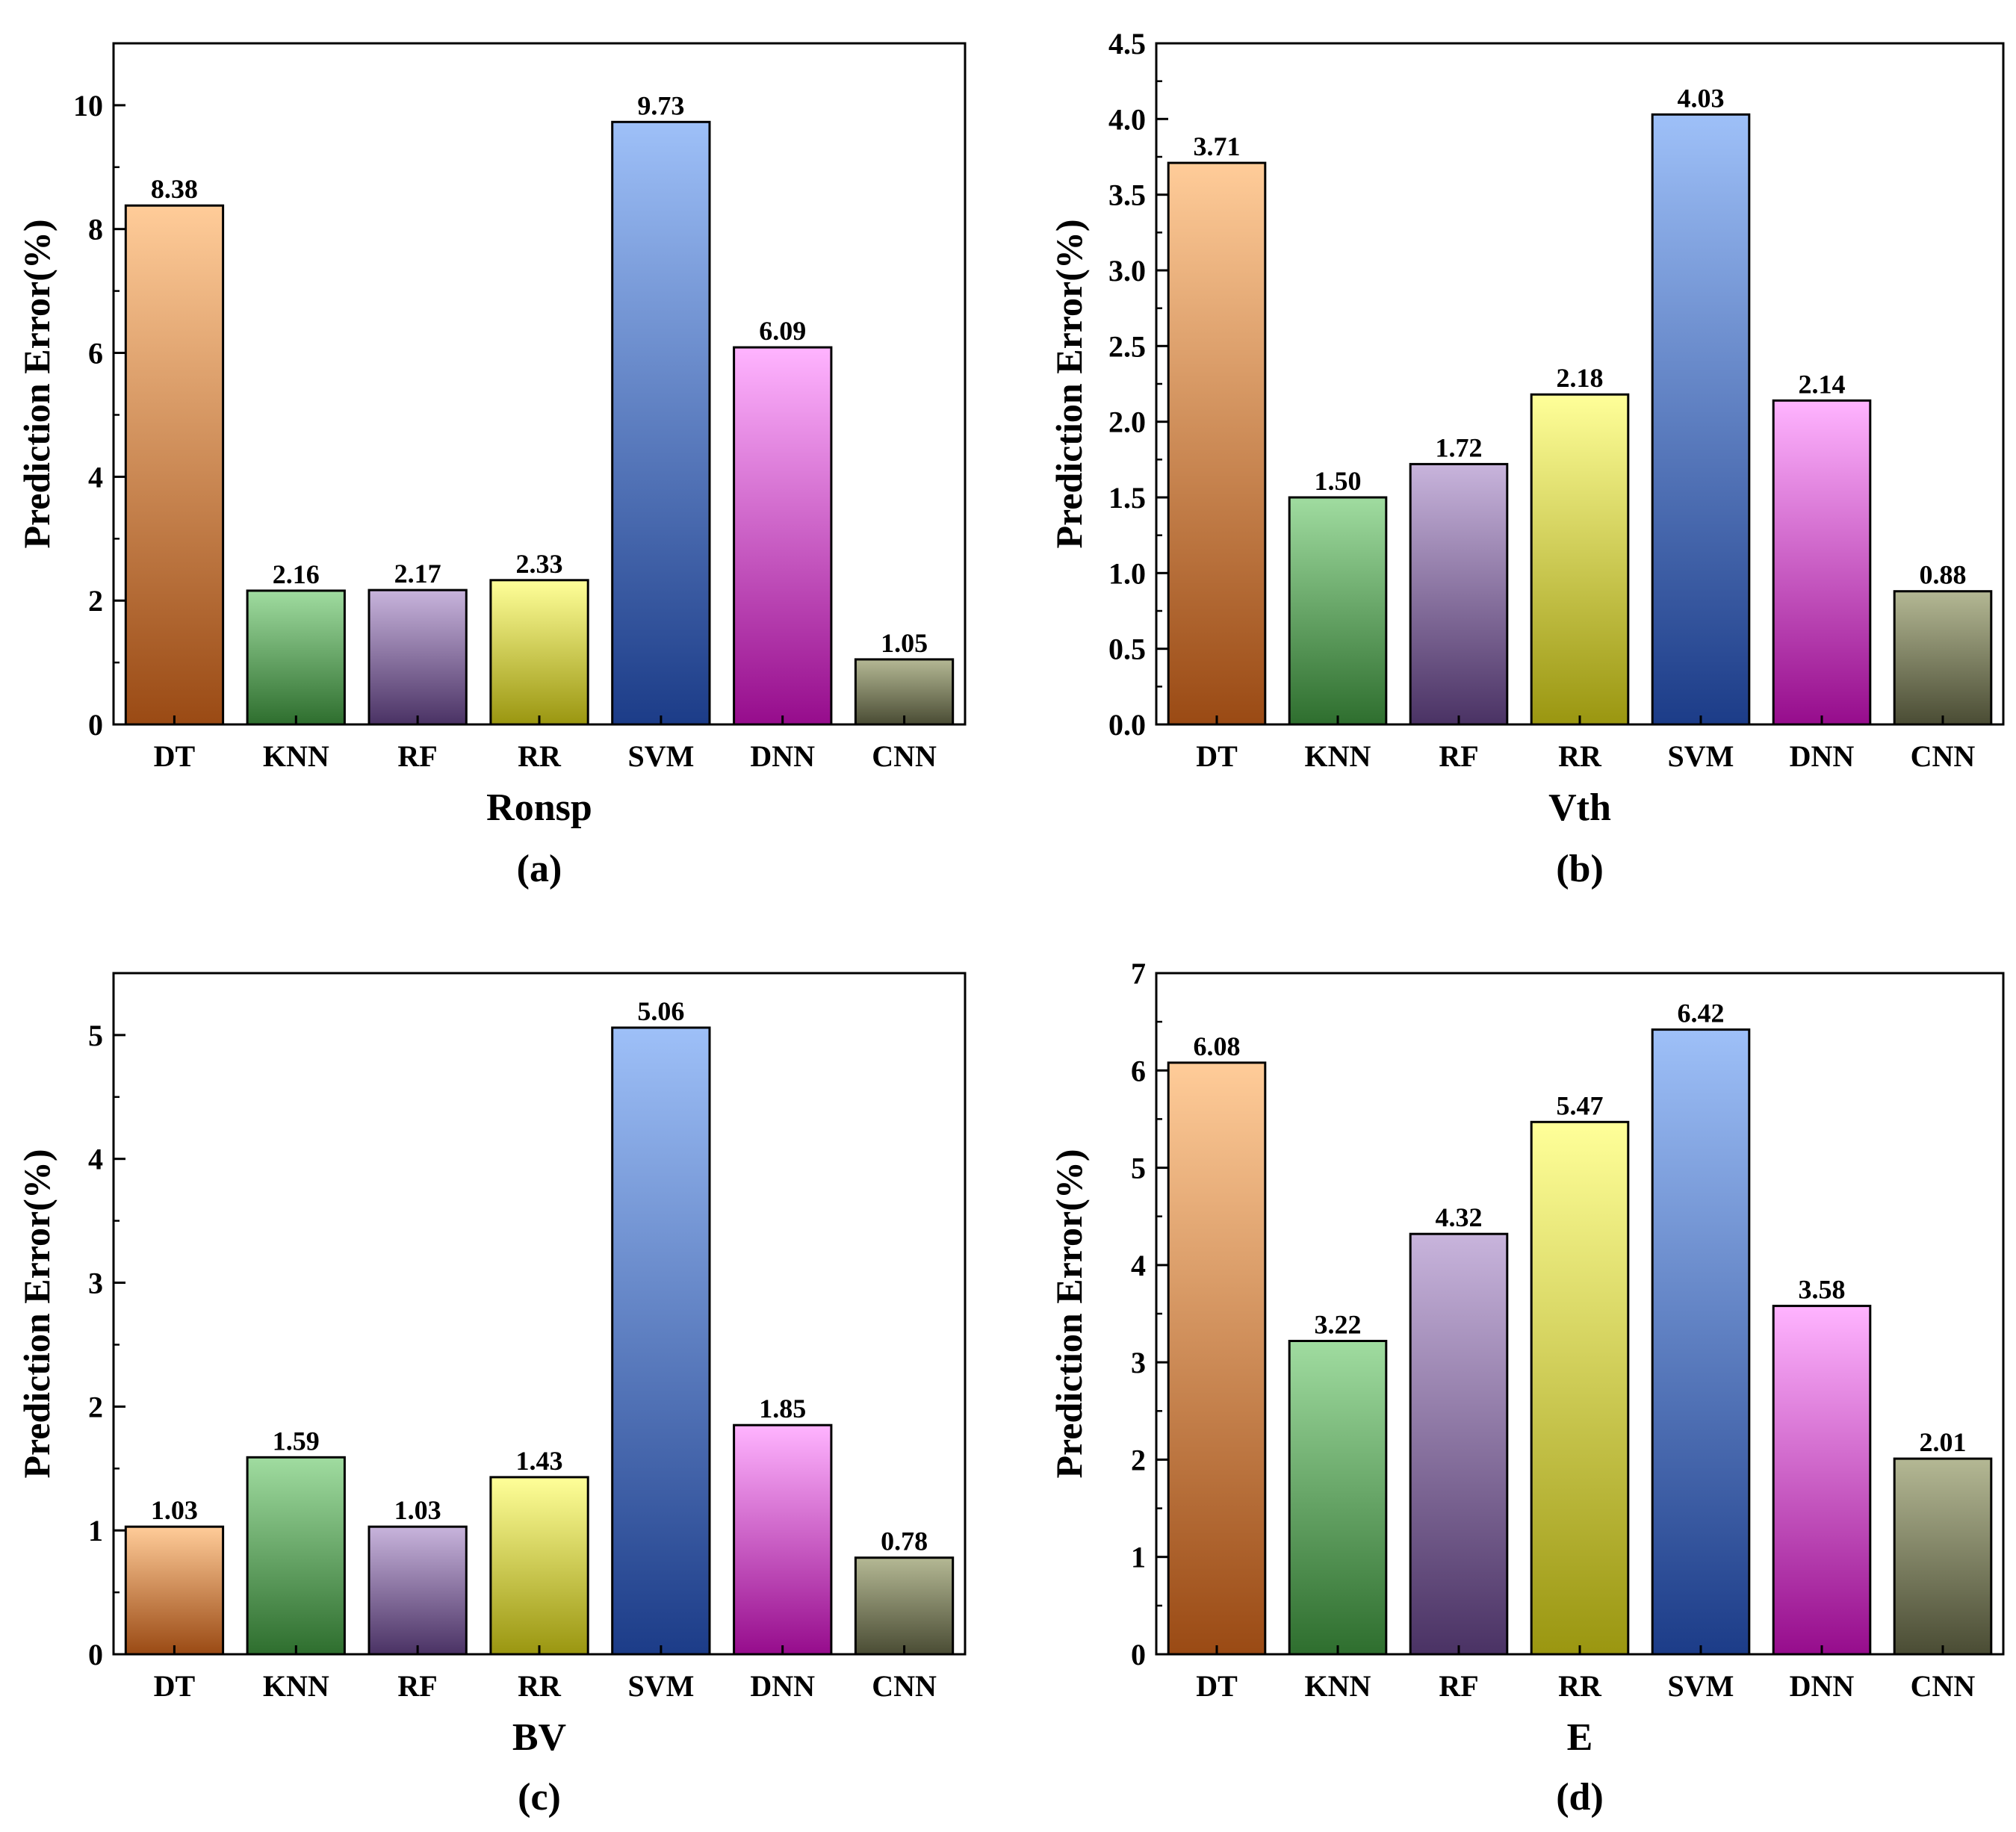 Image resolution: width=2016 pixels, height=1832 pixels. What do you see at coordinates (1701, 98) in the screenshot?
I see `value-label: 4.03` at bounding box center [1701, 98].